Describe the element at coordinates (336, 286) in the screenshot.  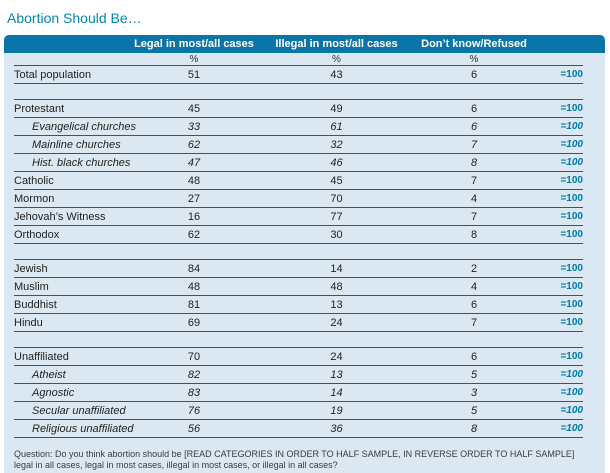
I see `value-illegal: 48` at that location.